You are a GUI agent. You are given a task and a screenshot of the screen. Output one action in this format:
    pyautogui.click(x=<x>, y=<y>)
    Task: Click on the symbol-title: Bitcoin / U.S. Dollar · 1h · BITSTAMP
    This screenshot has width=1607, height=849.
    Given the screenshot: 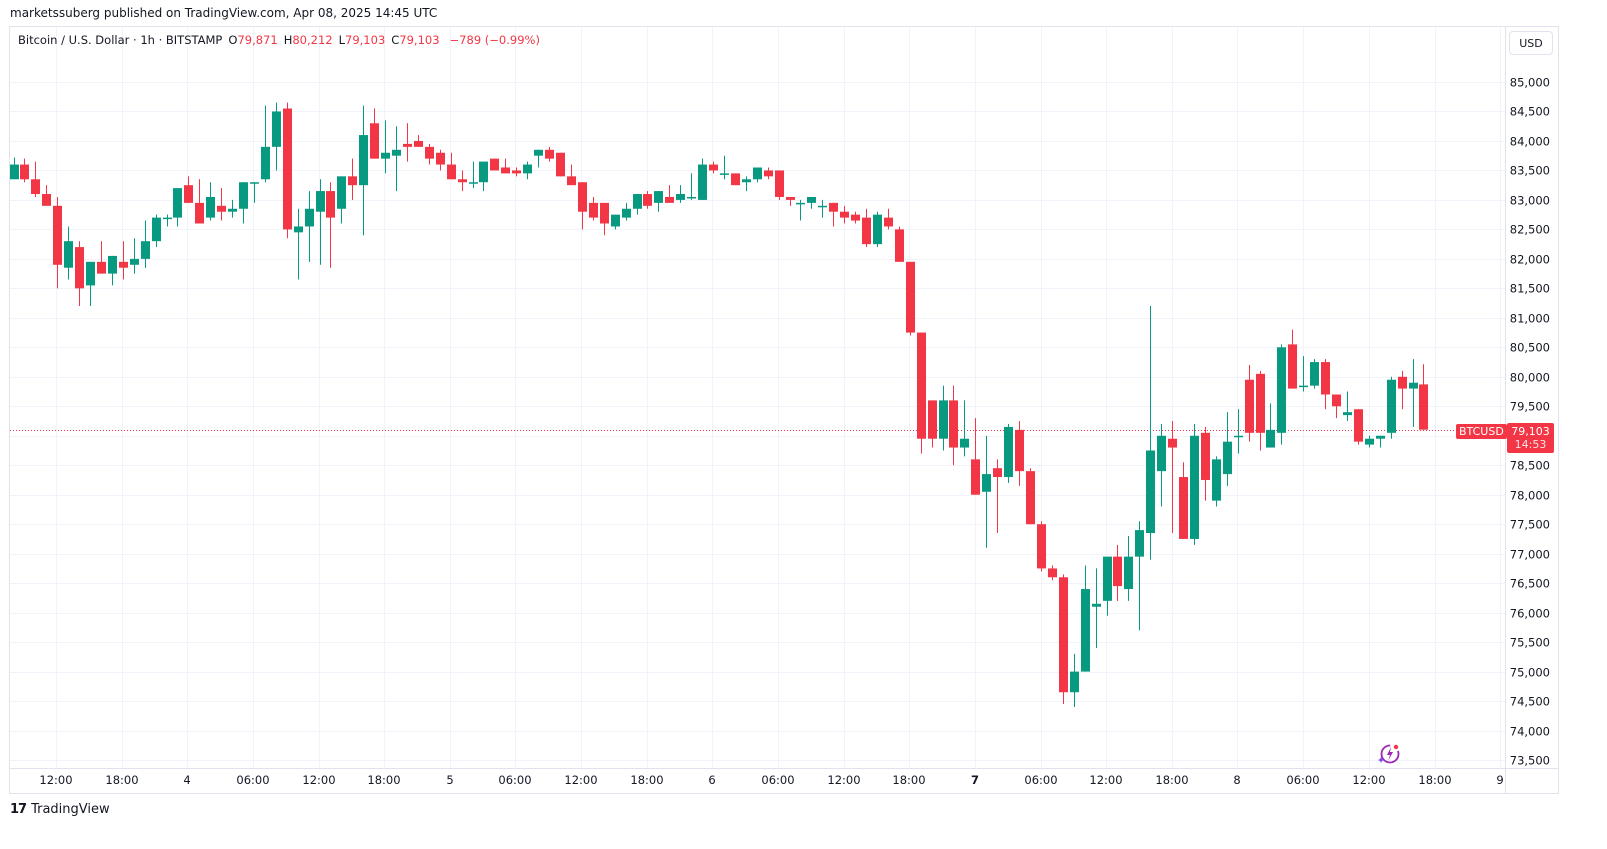 What is the action you would take?
    pyautogui.click(x=120, y=40)
    